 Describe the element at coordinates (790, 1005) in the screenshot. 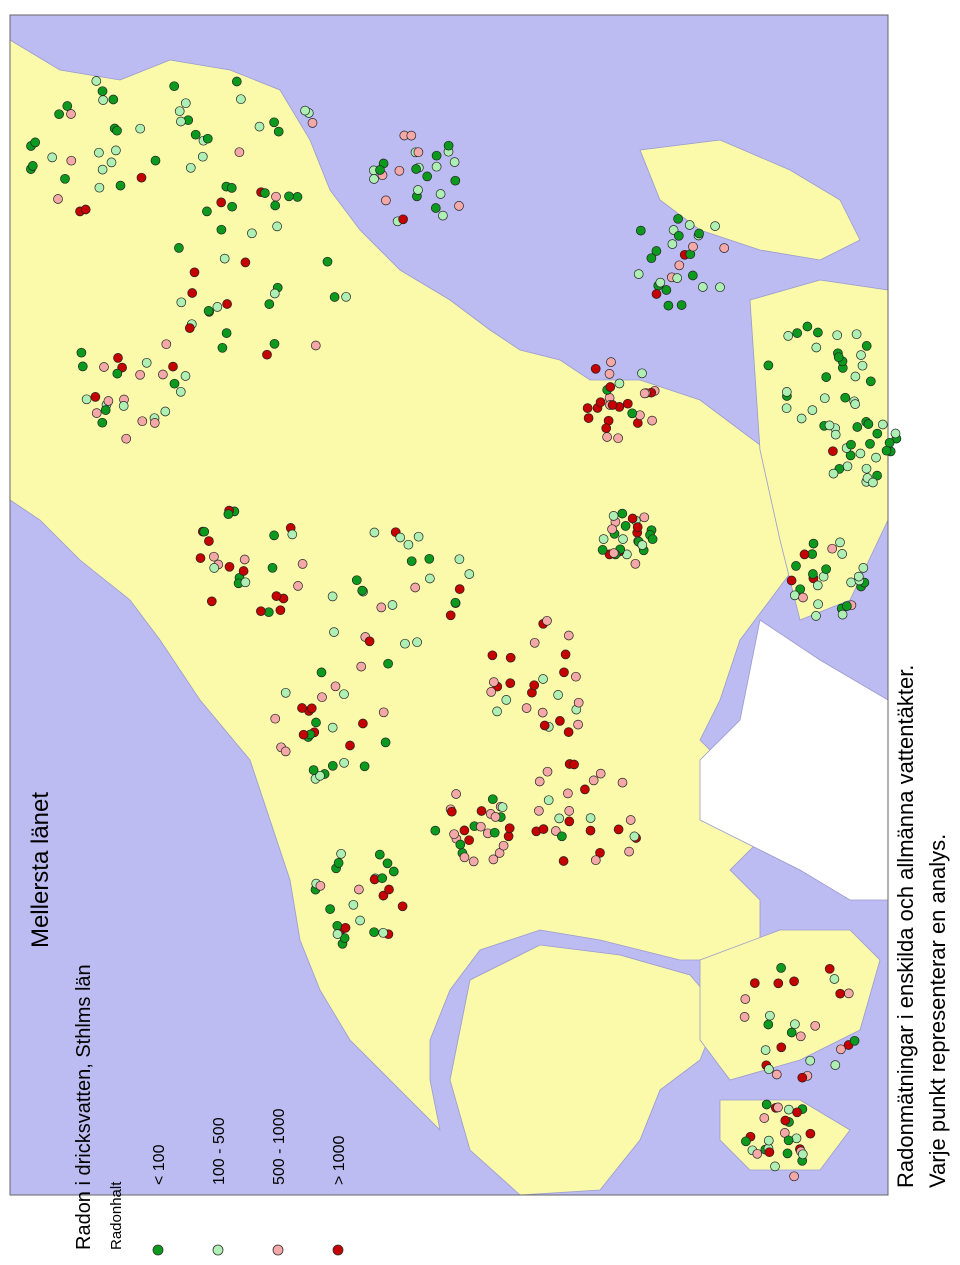

I see `land-island` at that location.